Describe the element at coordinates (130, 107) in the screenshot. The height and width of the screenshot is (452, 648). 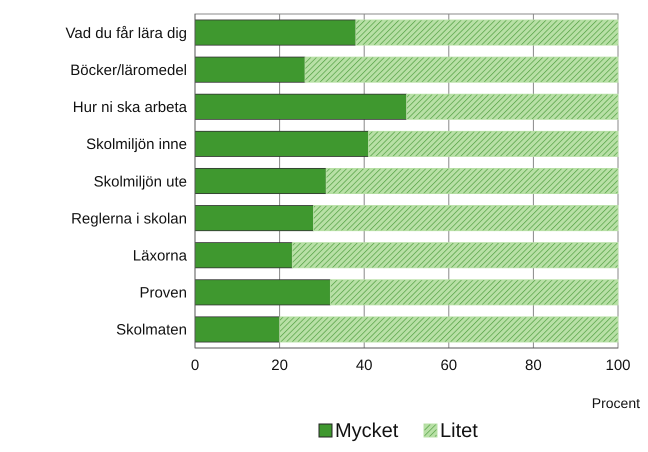
I see `y-tick-label: Hur ni ska arbeta` at that location.